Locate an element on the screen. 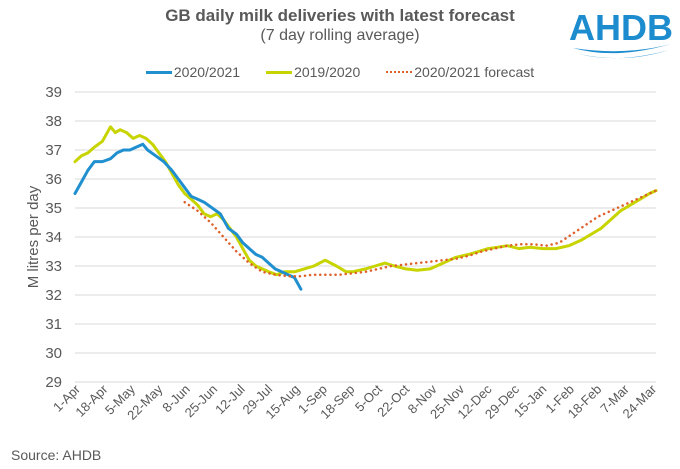 This screenshot has width=680, height=469. series-line-2020-2021 is located at coordinates (188, 216).